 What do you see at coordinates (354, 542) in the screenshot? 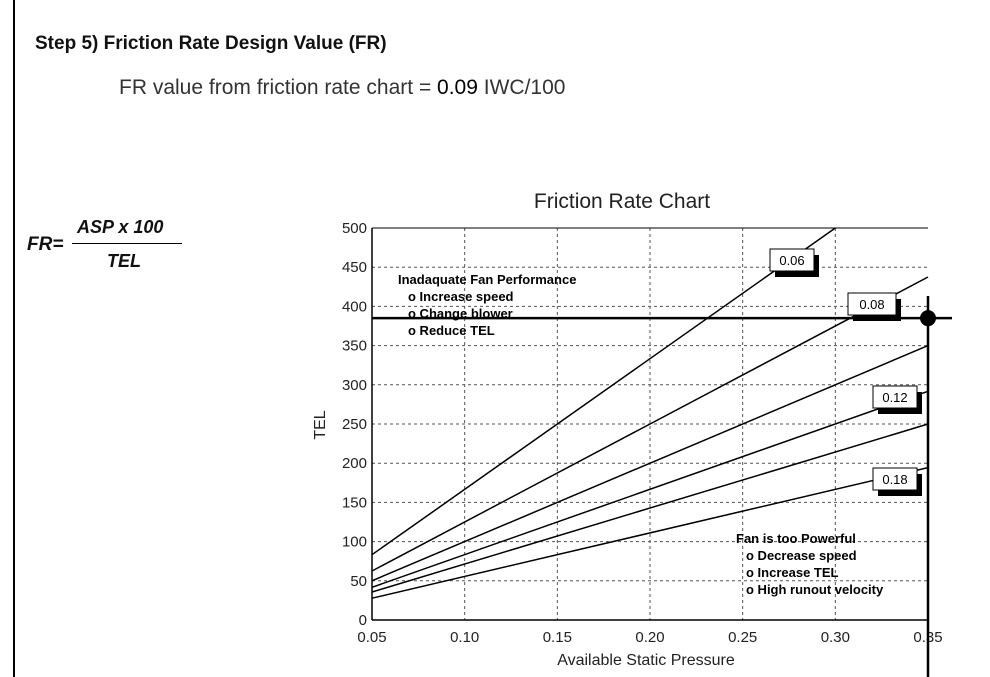
I see `y-tick-label: 100` at bounding box center [354, 542].